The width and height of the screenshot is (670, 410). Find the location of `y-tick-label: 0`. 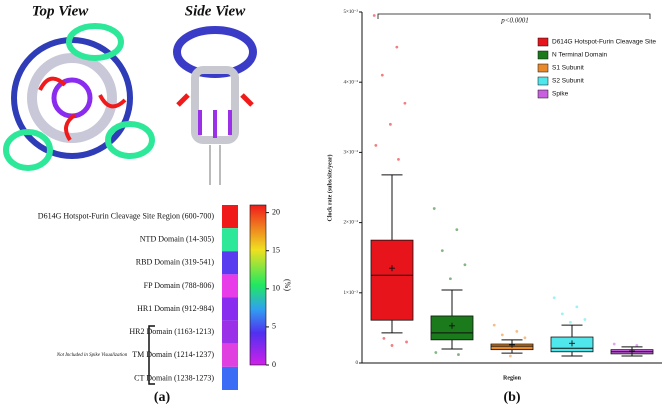

y-tick-label: 0 is located at coordinates (357, 363).